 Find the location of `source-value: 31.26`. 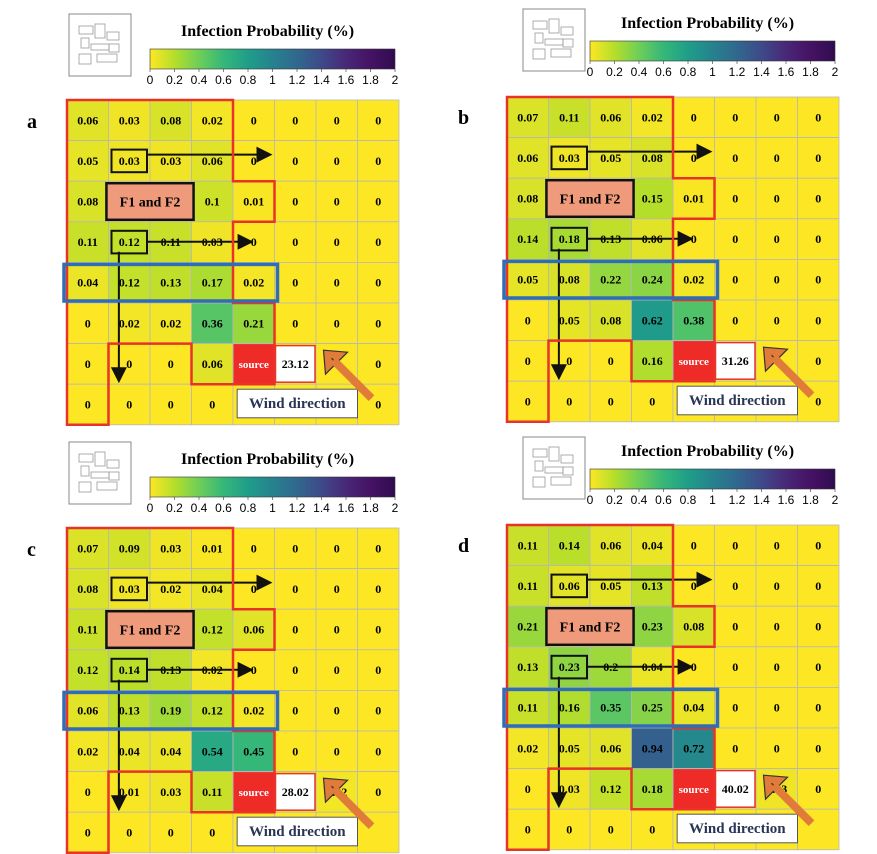

source-value: 31.26 is located at coordinates (735, 361).